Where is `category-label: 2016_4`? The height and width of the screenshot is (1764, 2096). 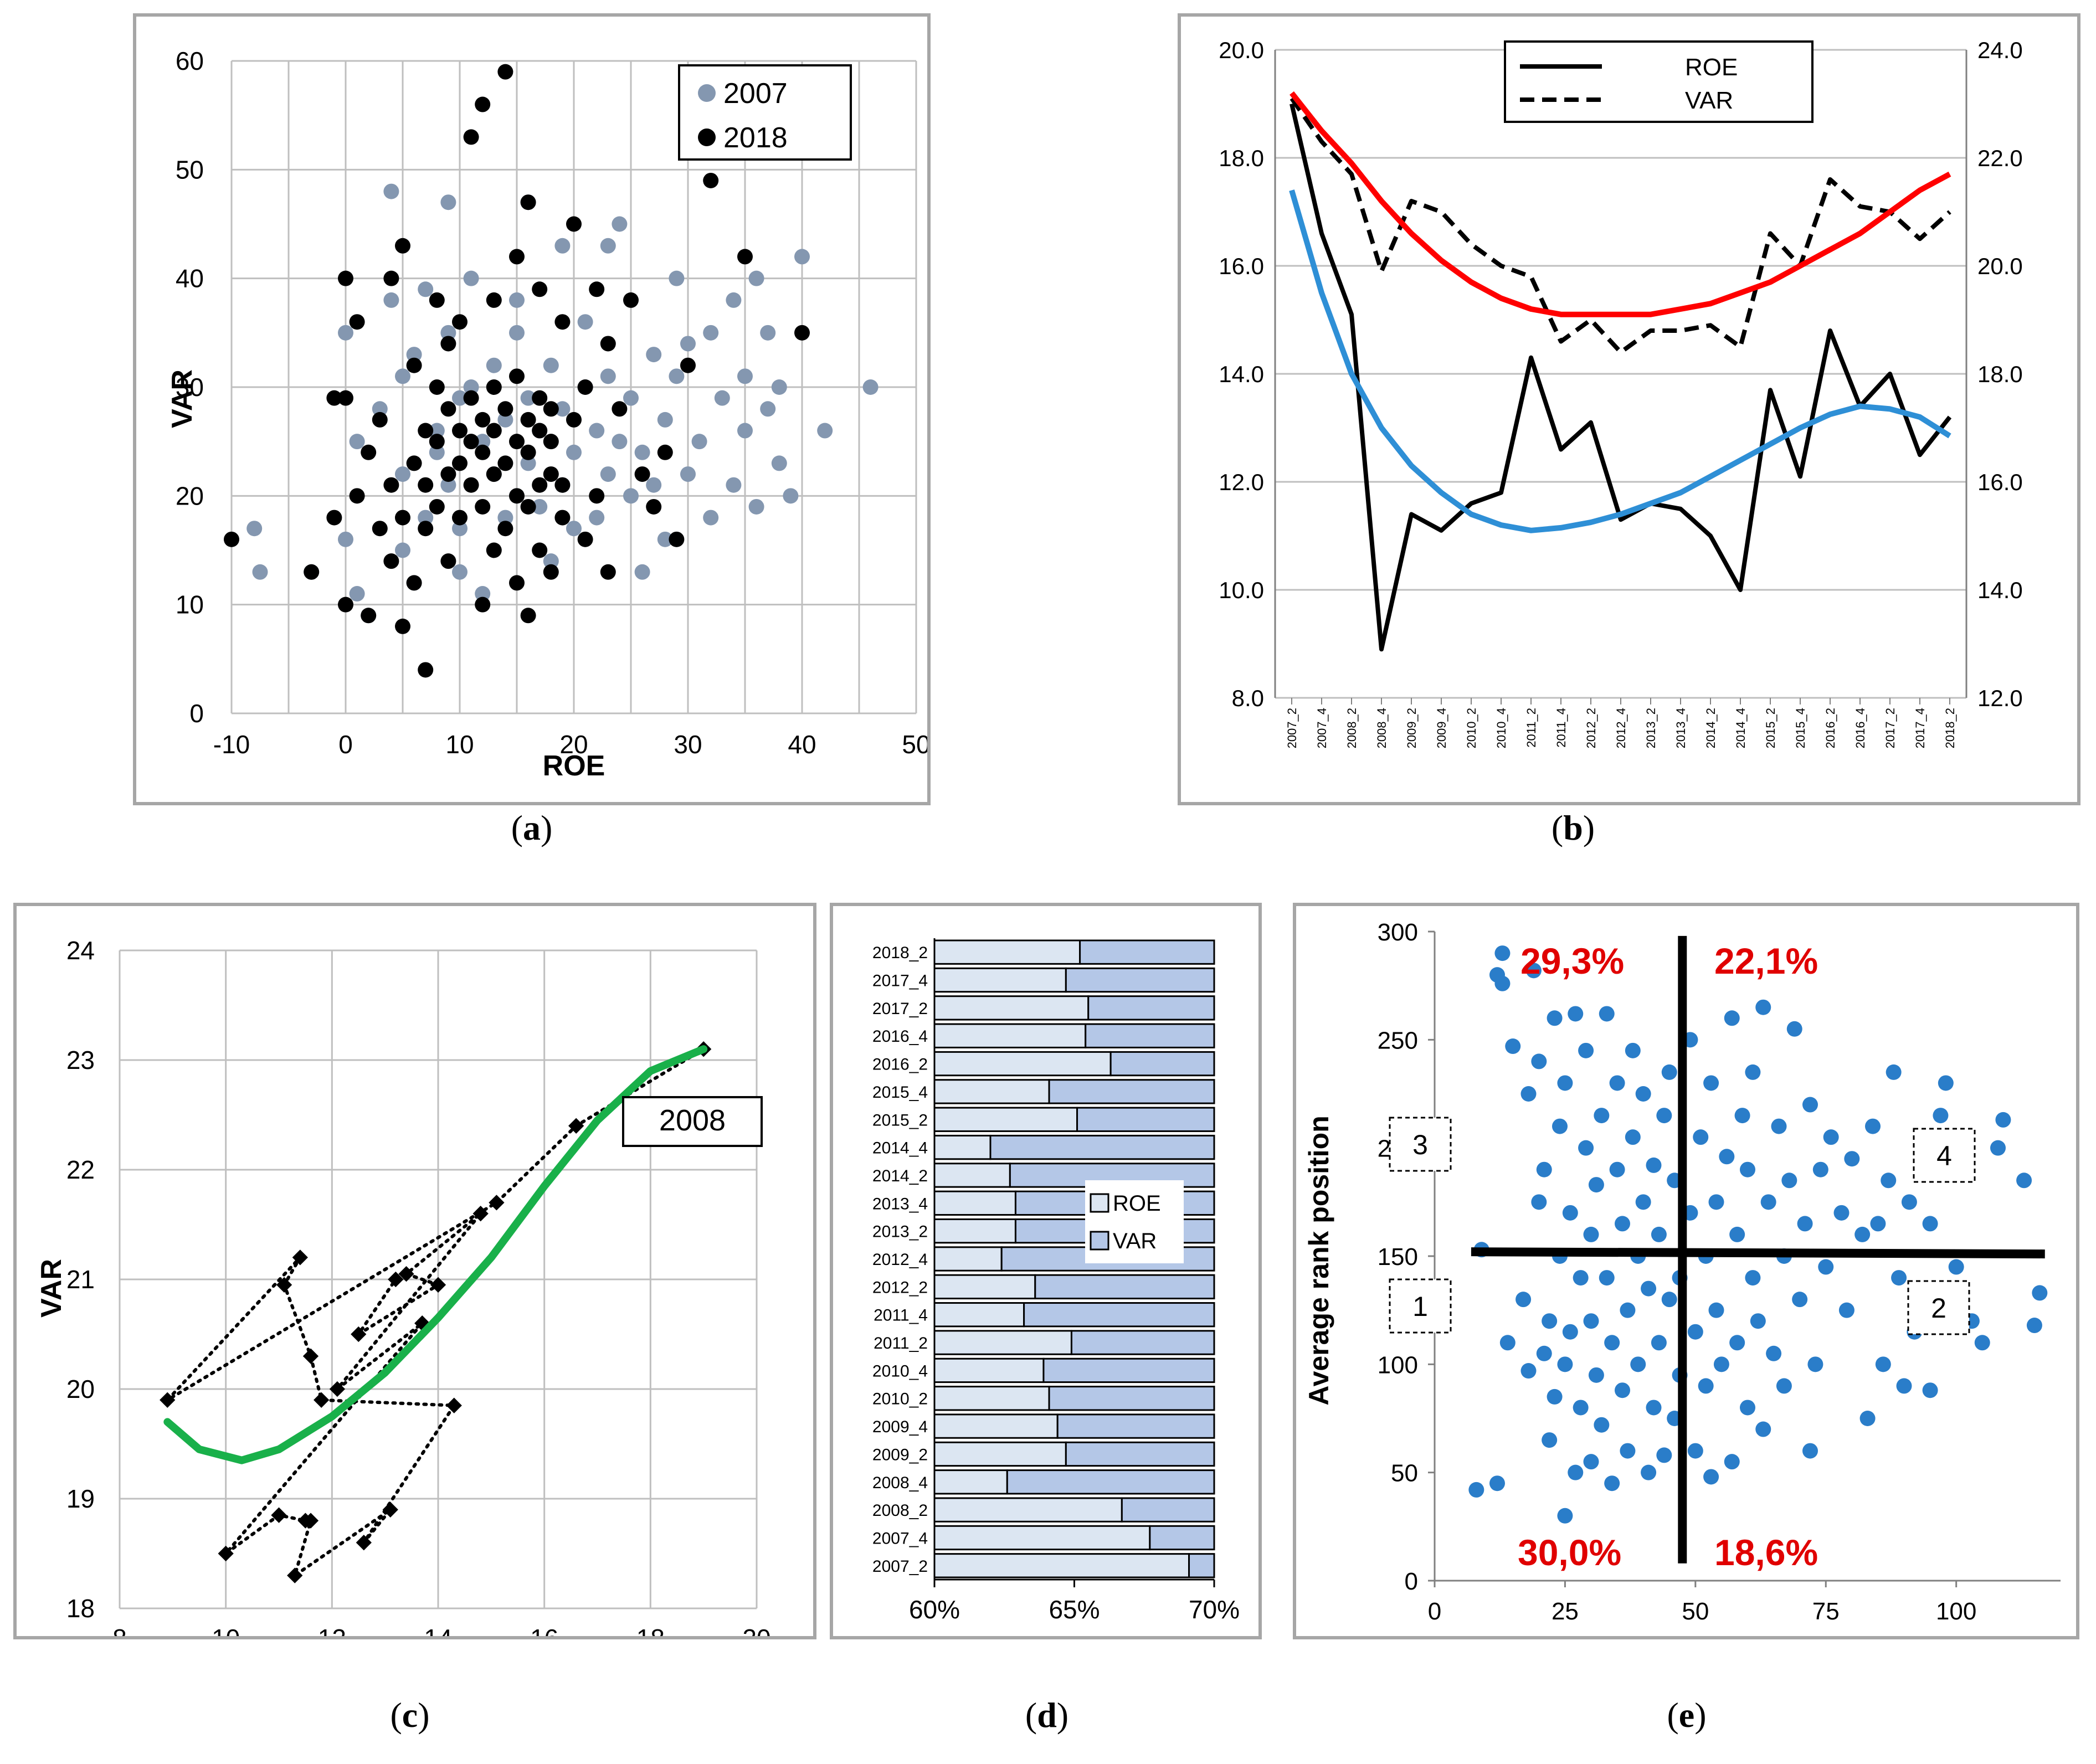 category-label: 2016_4 is located at coordinates (900, 1036).